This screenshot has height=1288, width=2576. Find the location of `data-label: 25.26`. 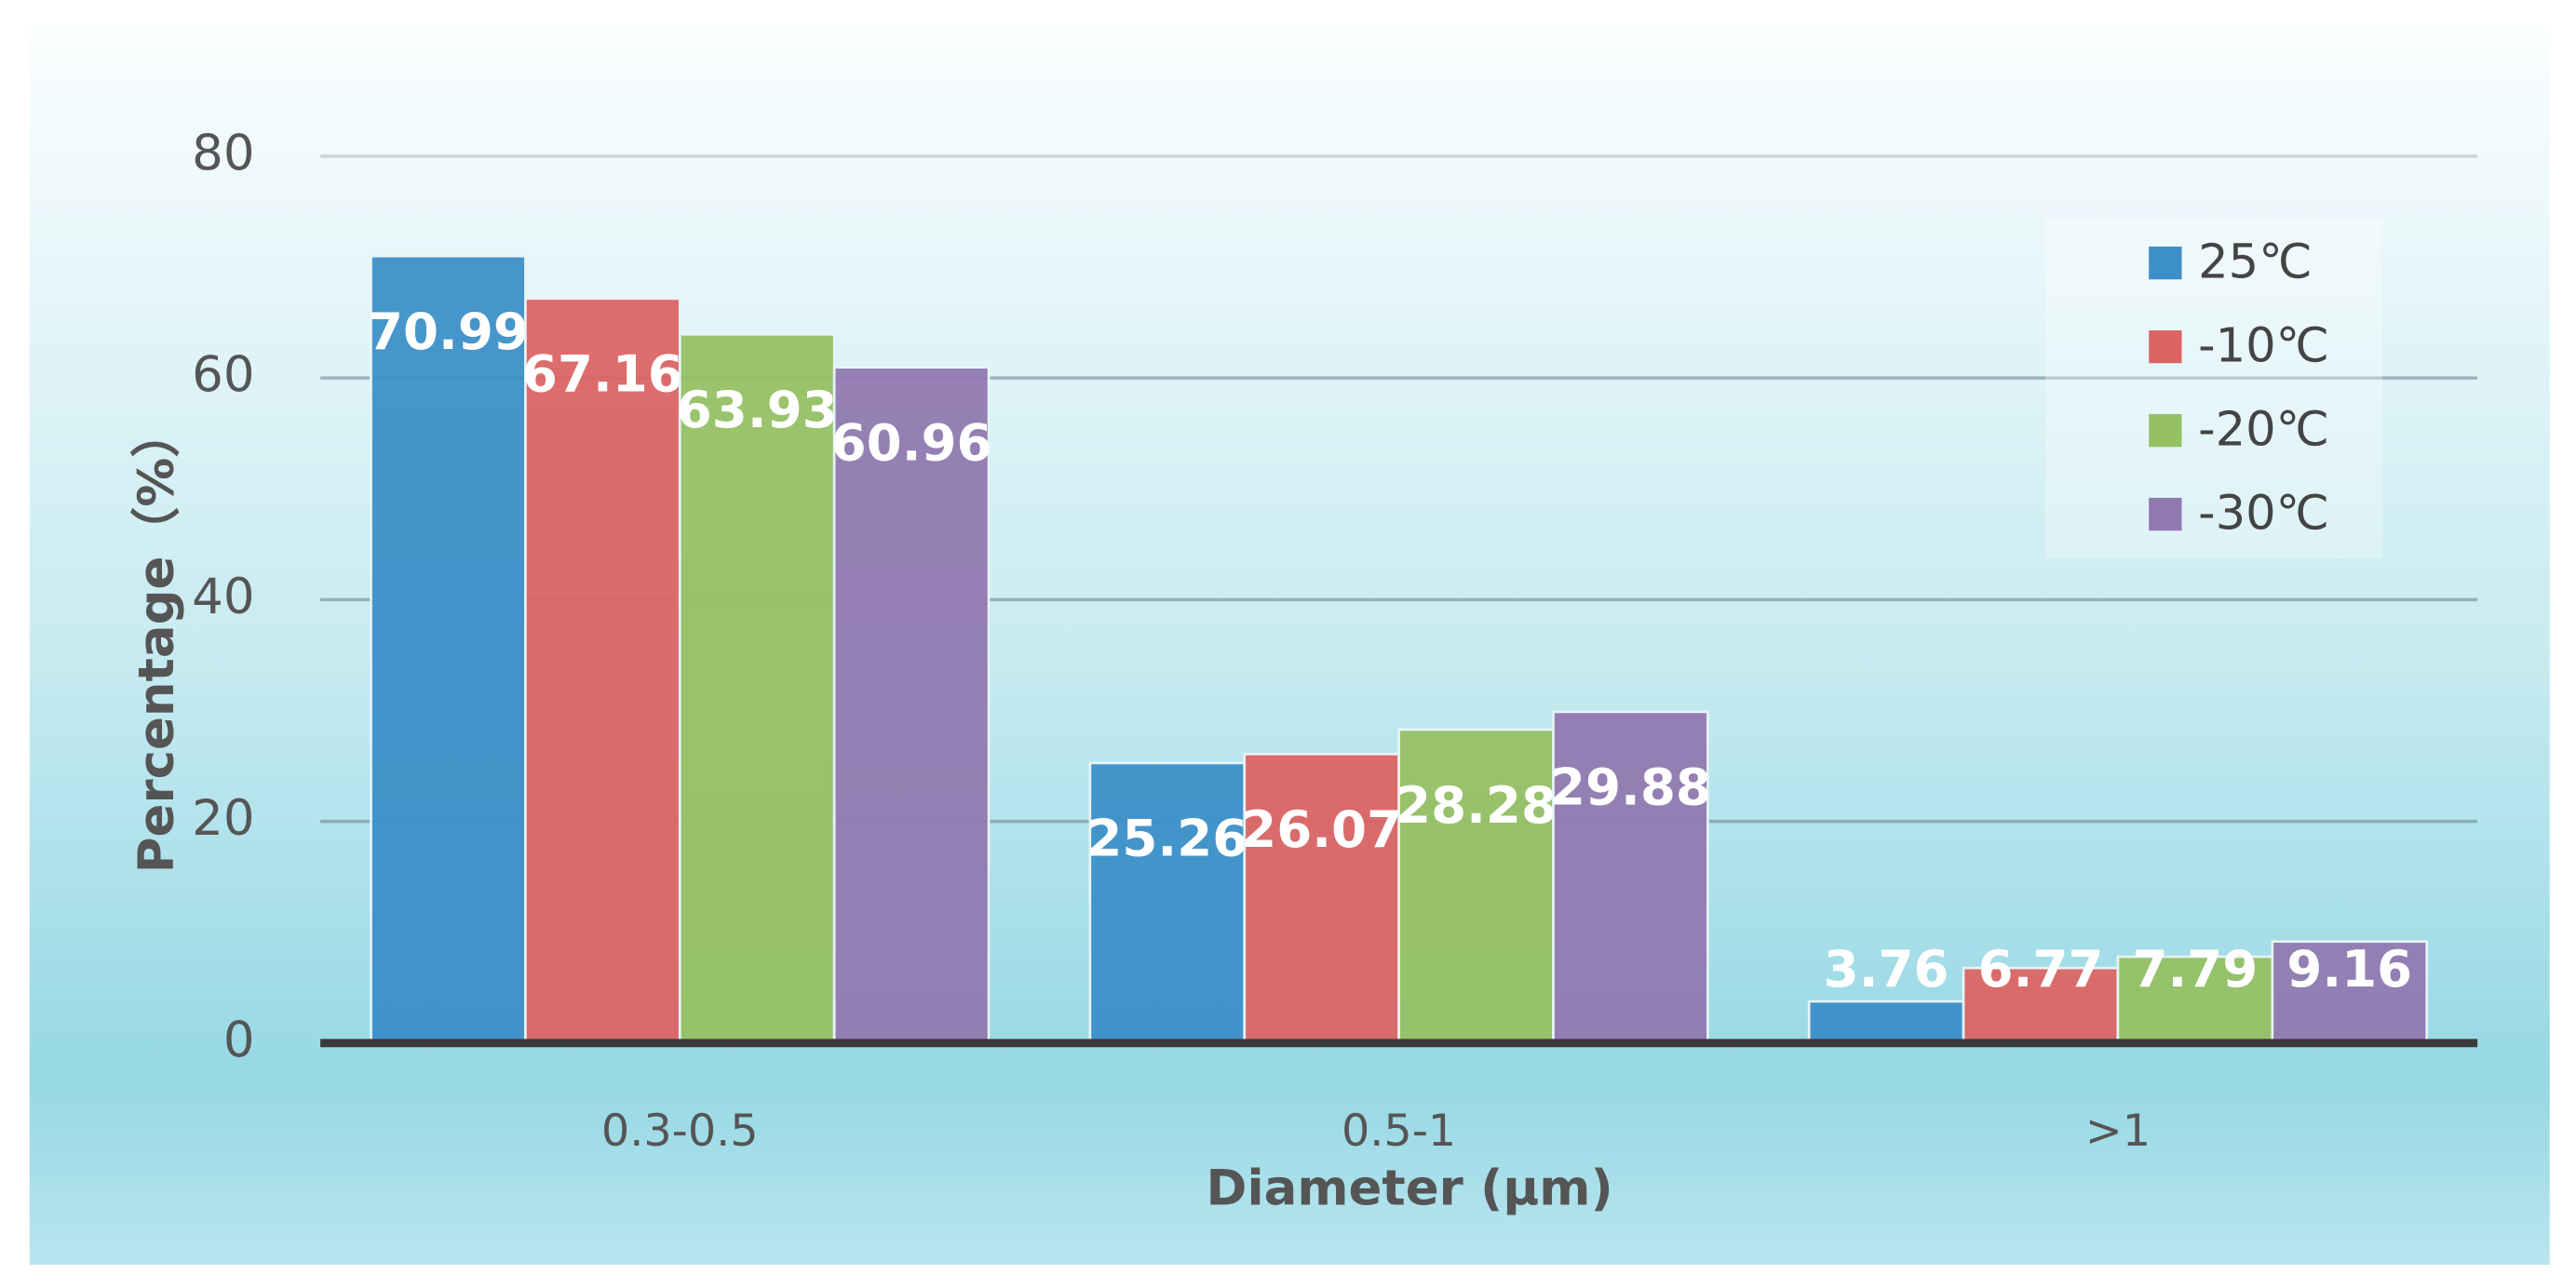

data-label: 25.26 is located at coordinates (1167, 838).